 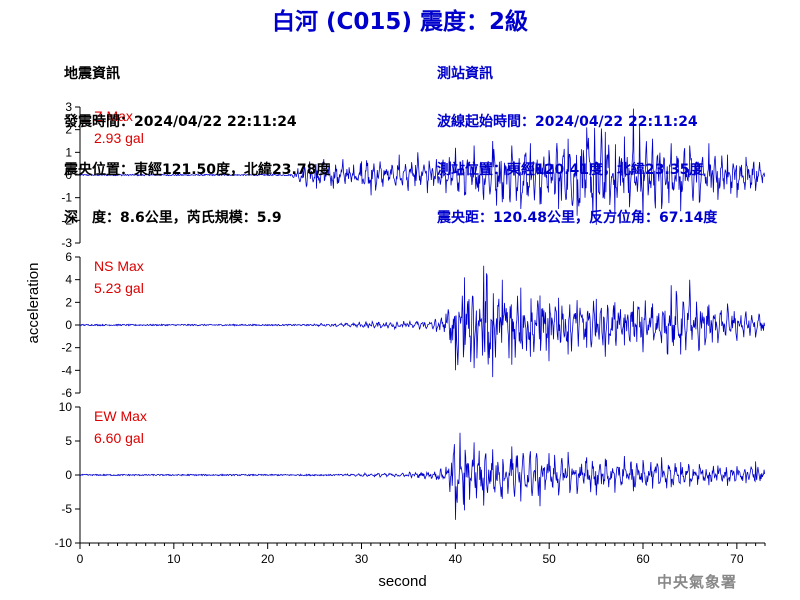 I want to click on y-tick-label-ns: -2, so click(x=66, y=348).